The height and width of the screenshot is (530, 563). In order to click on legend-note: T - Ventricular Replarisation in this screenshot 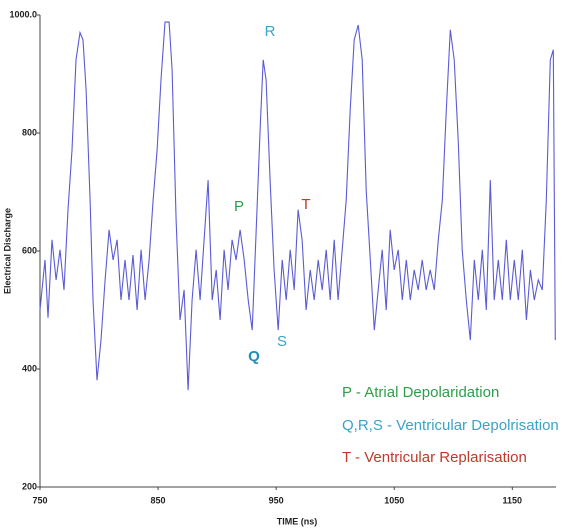, I will do `click(434, 457)`.